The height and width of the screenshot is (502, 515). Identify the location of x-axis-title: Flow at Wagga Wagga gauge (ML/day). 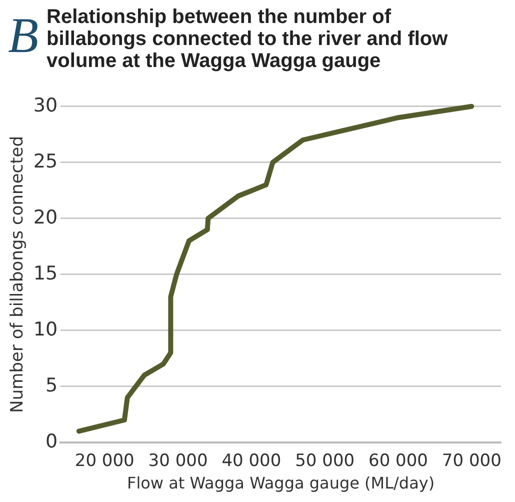
(280, 483).